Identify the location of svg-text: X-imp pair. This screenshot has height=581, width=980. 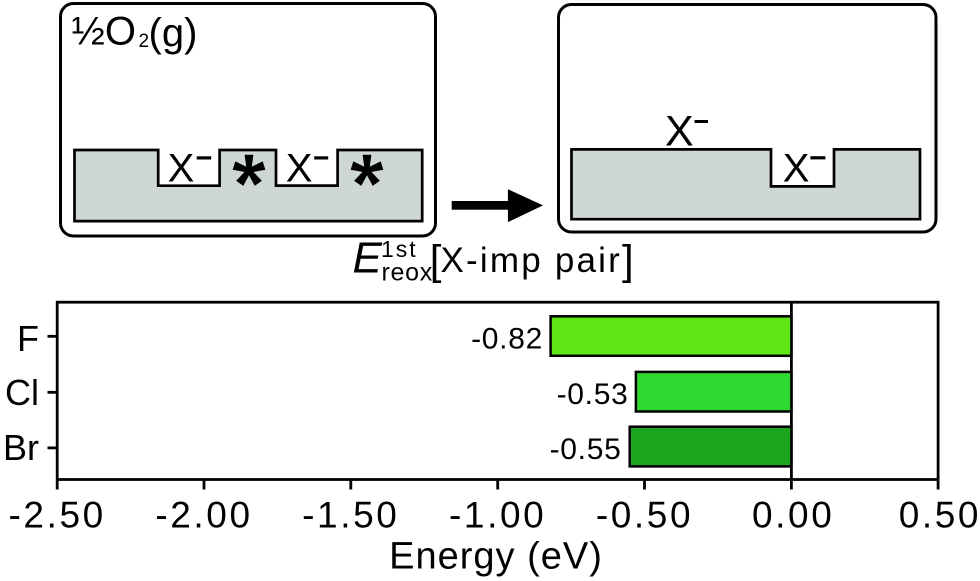
(531, 260).